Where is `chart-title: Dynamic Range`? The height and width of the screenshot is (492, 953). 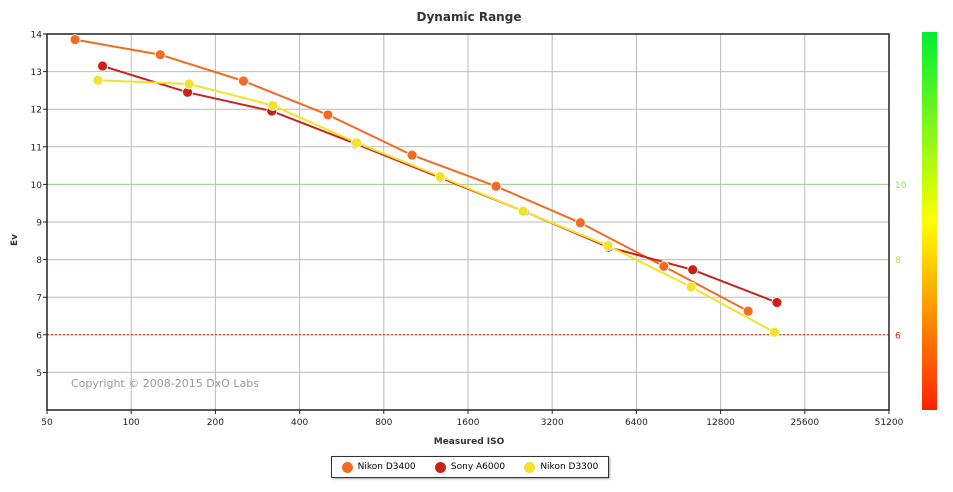 chart-title: Dynamic Range is located at coordinates (469, 17).